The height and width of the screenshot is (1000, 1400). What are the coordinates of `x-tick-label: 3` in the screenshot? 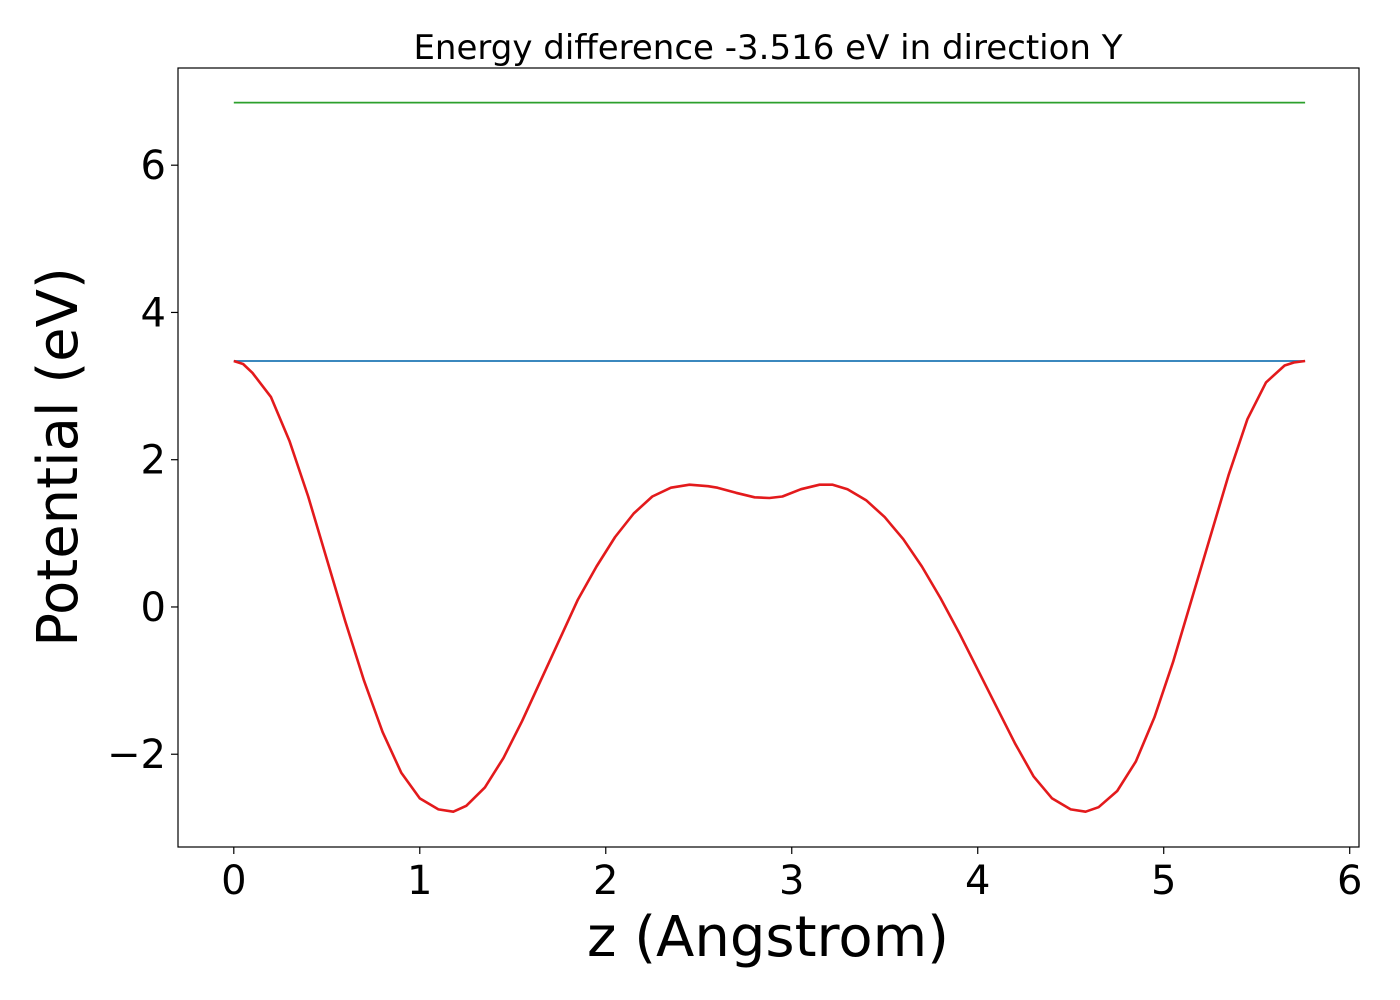 It's located at (791, 881).